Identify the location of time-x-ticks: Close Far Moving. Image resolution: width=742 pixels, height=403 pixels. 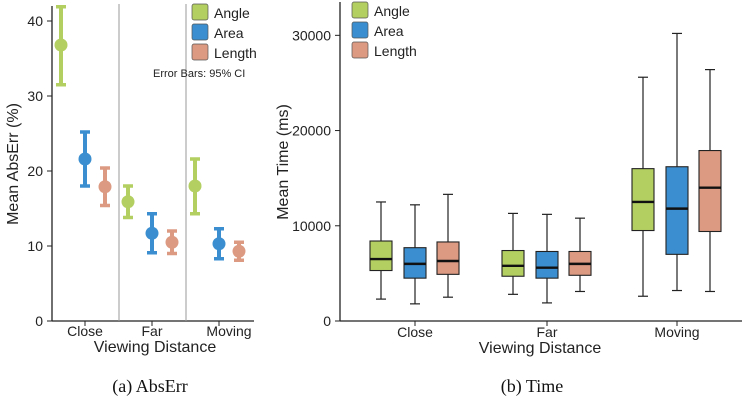
(548, 330).